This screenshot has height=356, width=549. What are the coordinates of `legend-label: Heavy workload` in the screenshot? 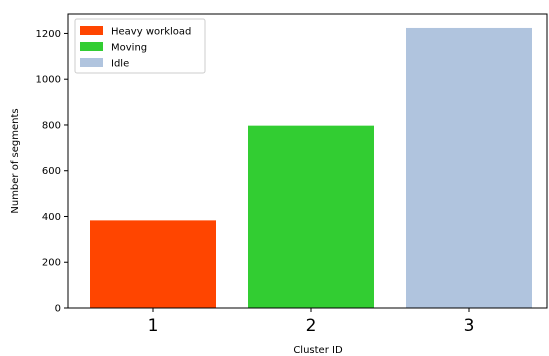 It's located at (151, 32).